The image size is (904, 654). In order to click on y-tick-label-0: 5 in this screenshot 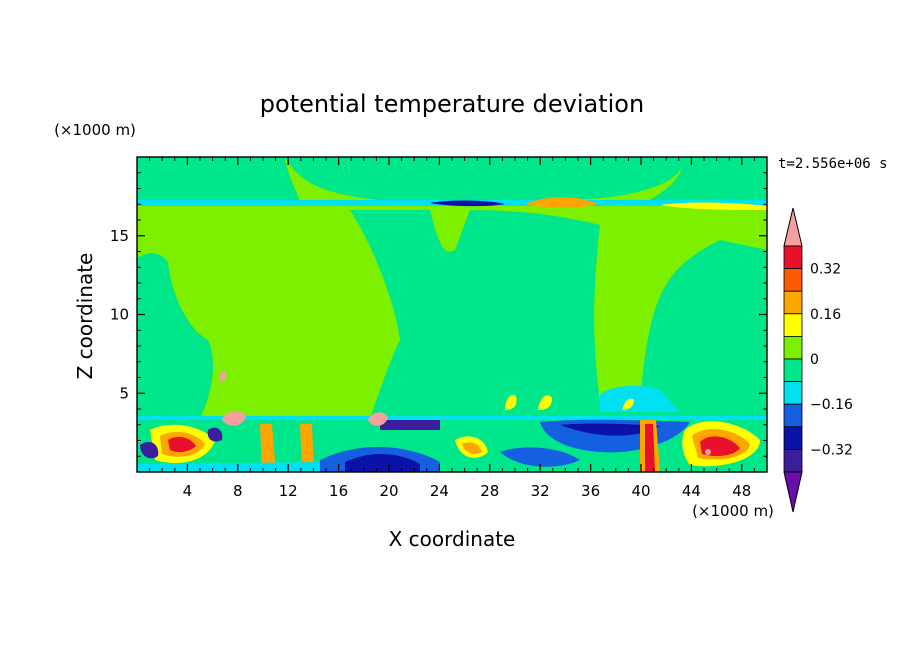, I will do `click(124, 393)`.